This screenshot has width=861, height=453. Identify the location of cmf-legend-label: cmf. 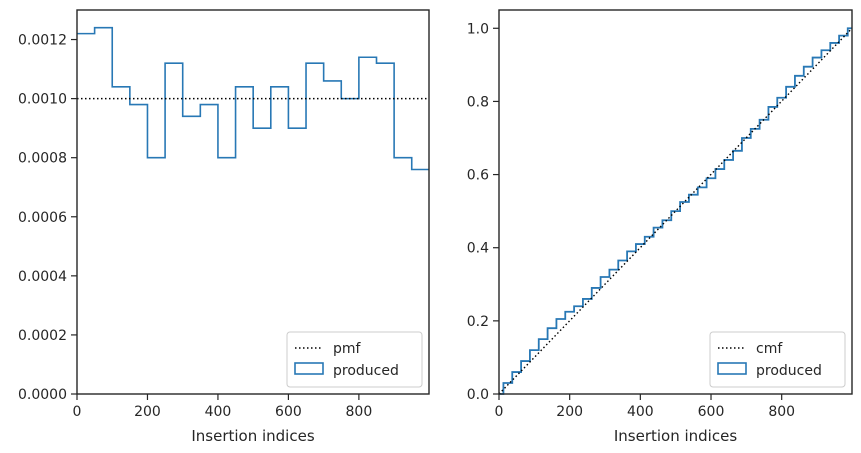
(769, 349).